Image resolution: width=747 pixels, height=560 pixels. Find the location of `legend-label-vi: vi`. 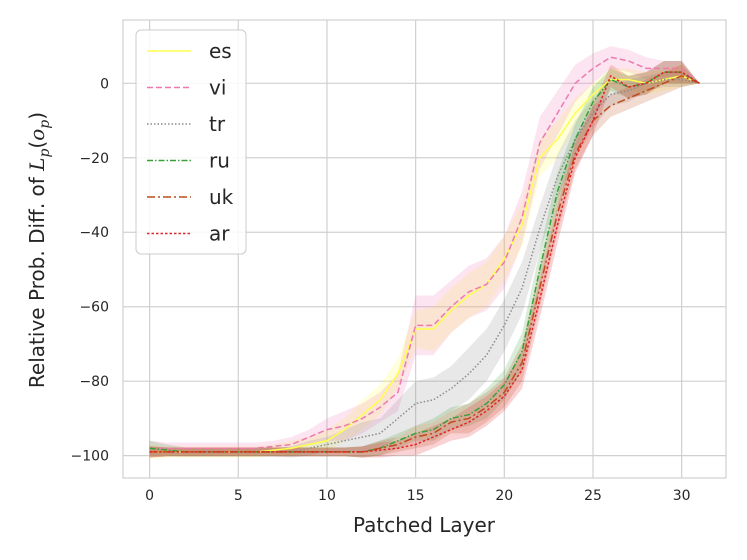

legend-label-vi: vi is located at coordinates (217, 88).